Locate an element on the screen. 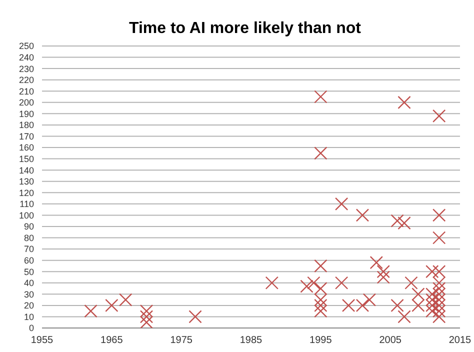  y-tick-label: 70 is located at coordinates (29, 249).